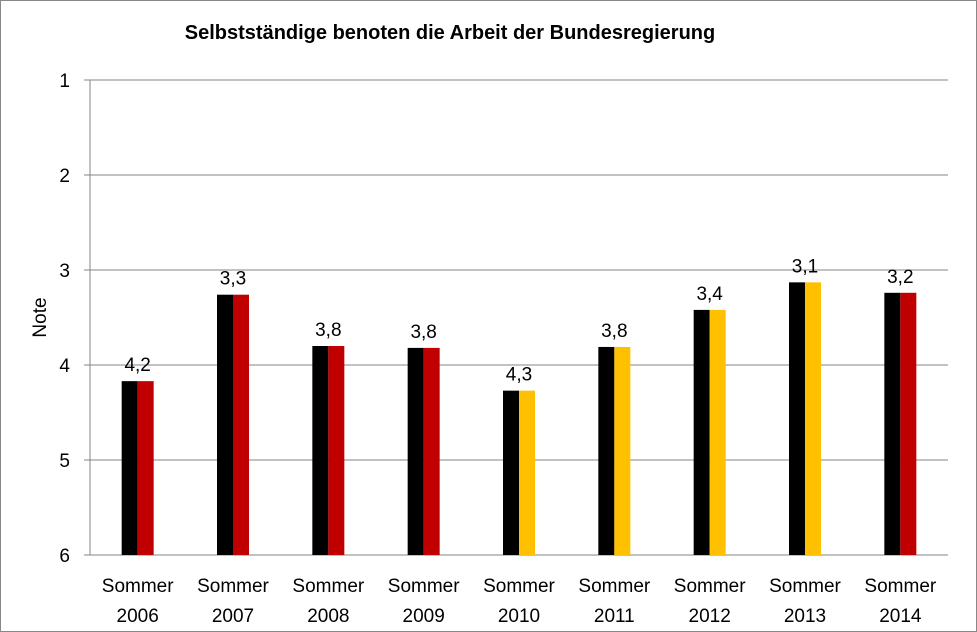 The width and height of the screenshot is (977, 632). Describe the element at coordinates (519, 616) in the screenshot. I see `category-label-line2-4: 2010` at that location.